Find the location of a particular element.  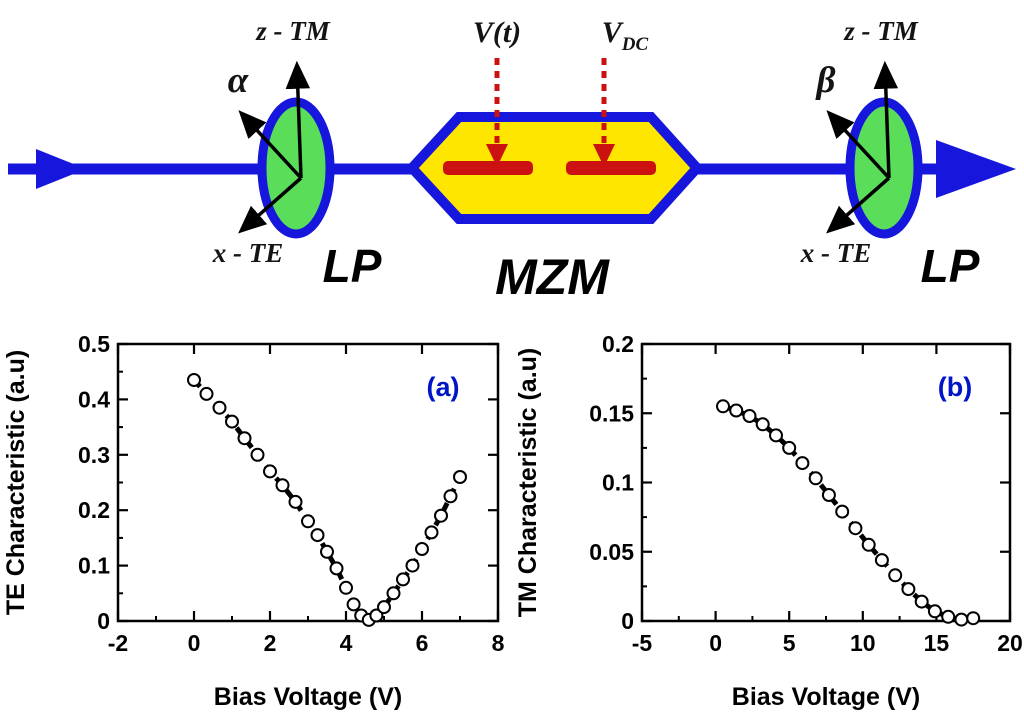

x-tick-label: -5 is located at coordinates (642, 643).